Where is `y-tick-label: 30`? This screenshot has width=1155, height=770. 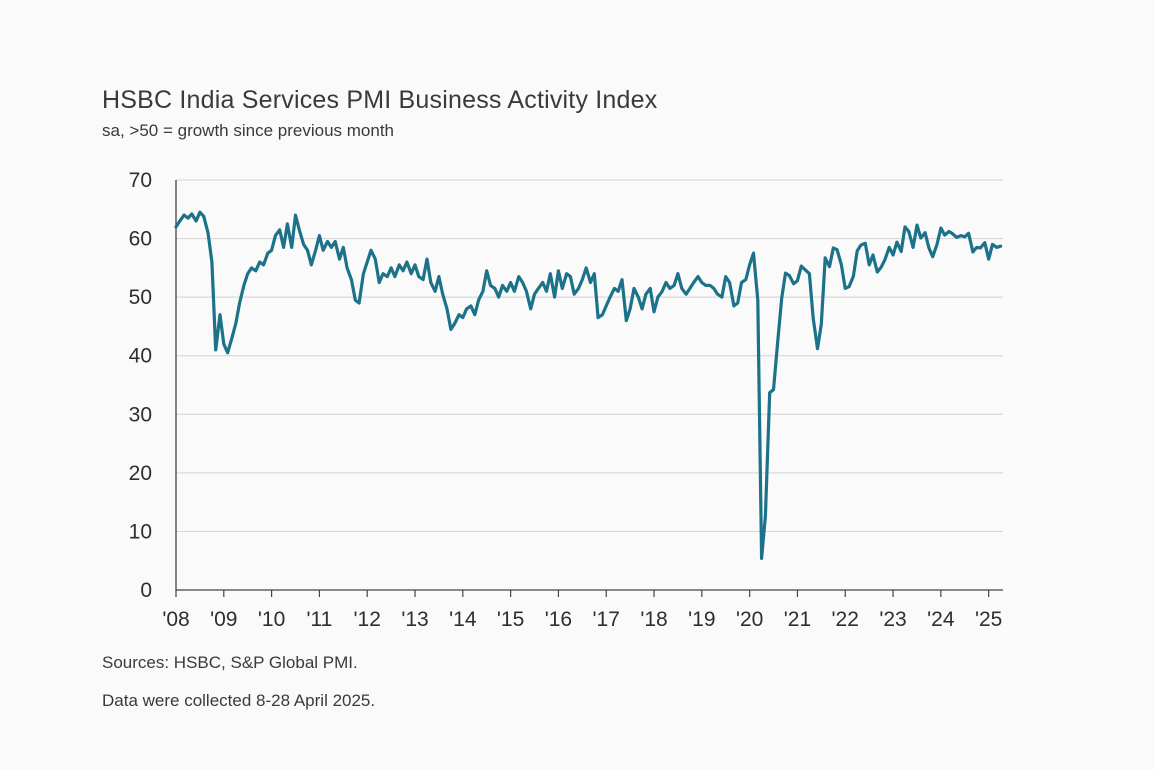 y-tick-label: 30 is located at coordinates (140, 414).